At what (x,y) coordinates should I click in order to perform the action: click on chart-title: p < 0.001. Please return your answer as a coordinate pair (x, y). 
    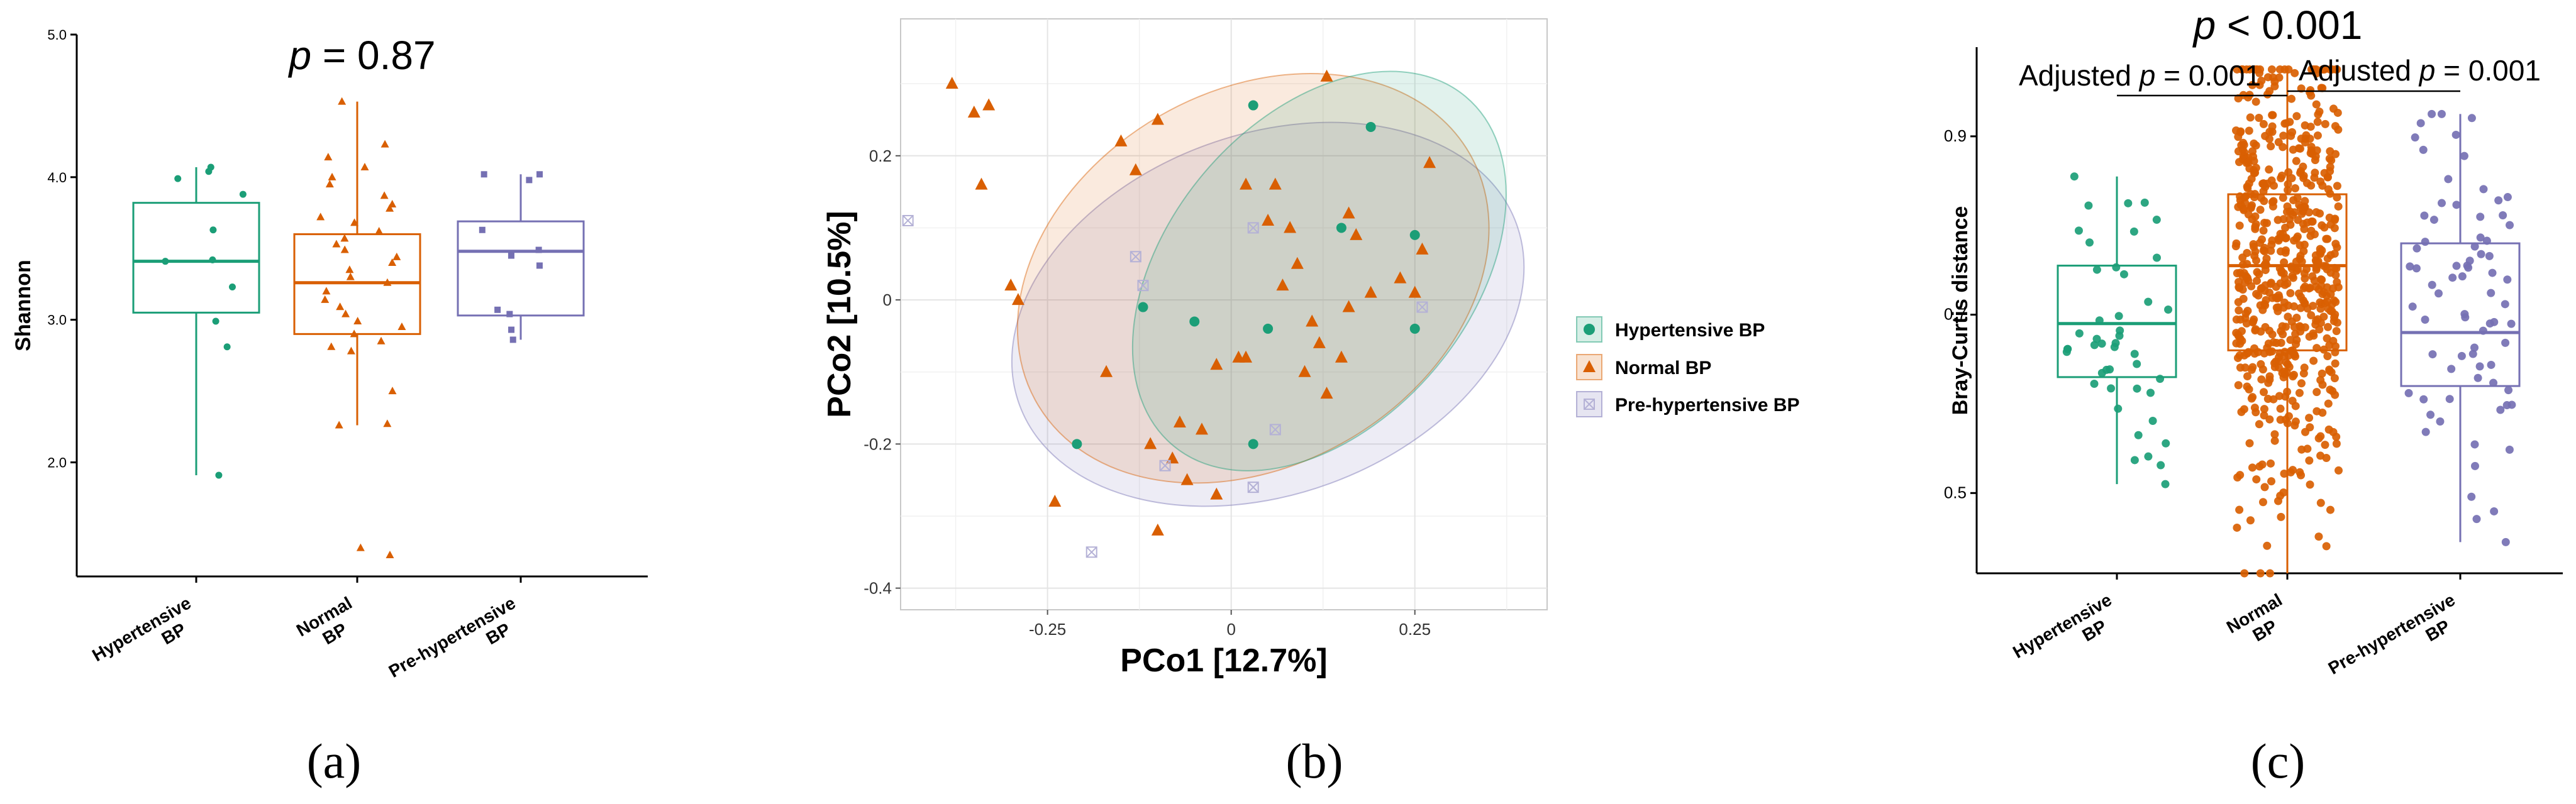
    Looking at the image, I should click on (2277, 25).